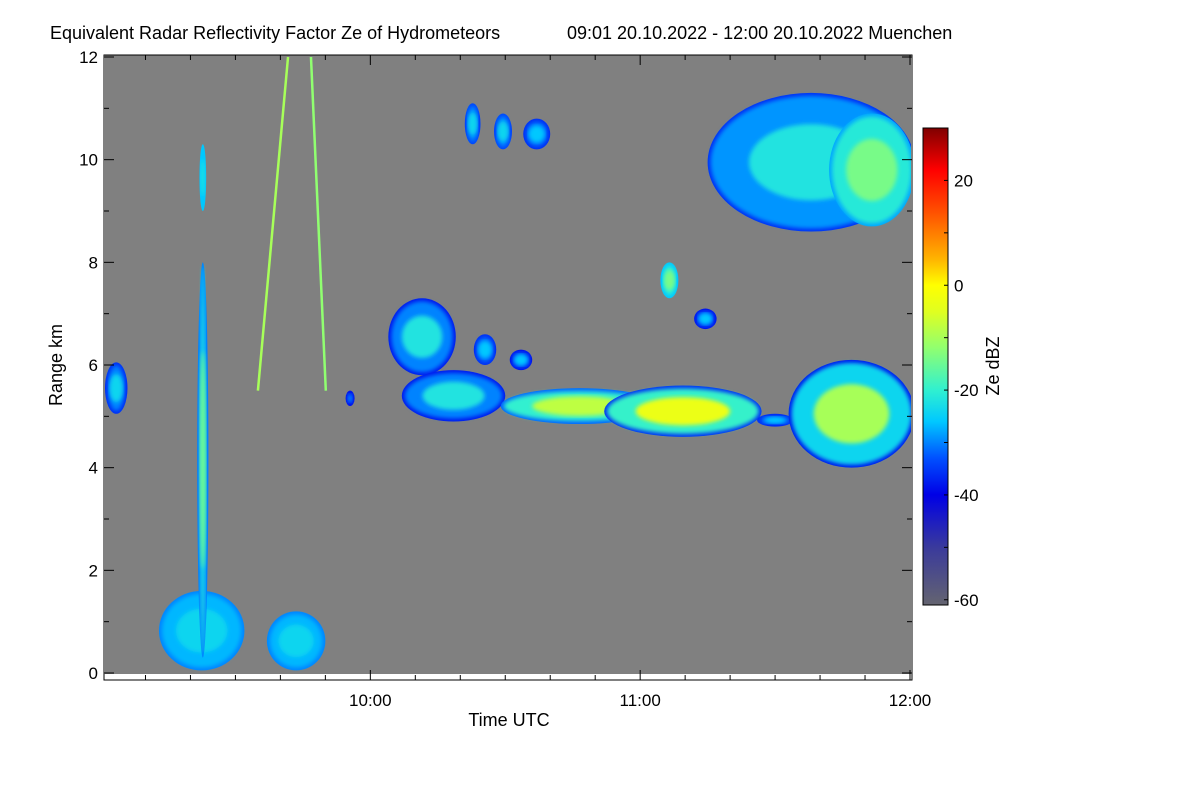 This screenshot has width=1200, height=800. Describe the element at coordinates (370, 700) in the screenshot. I see `x-tick-label: 10:00` at that location.